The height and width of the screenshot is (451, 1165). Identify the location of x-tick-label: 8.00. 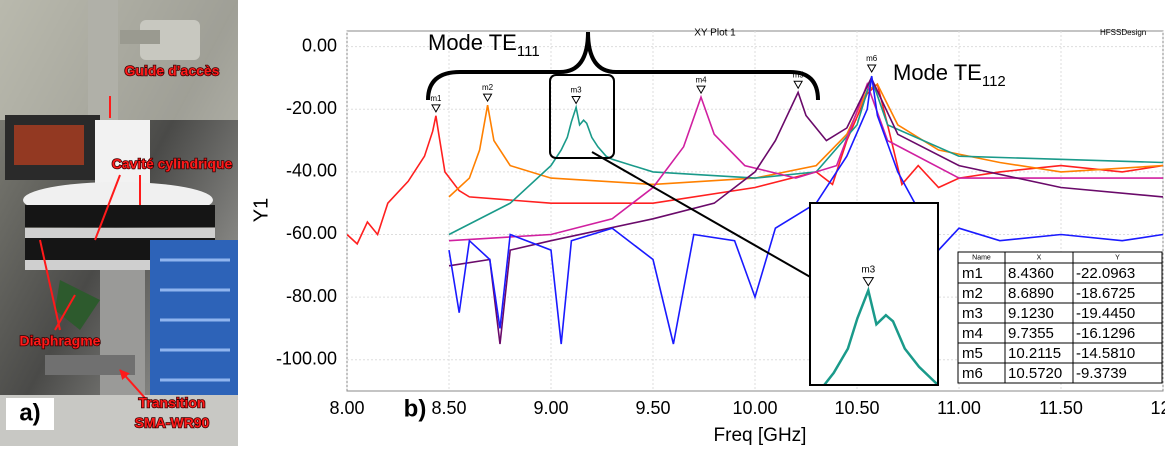
(346, 408).